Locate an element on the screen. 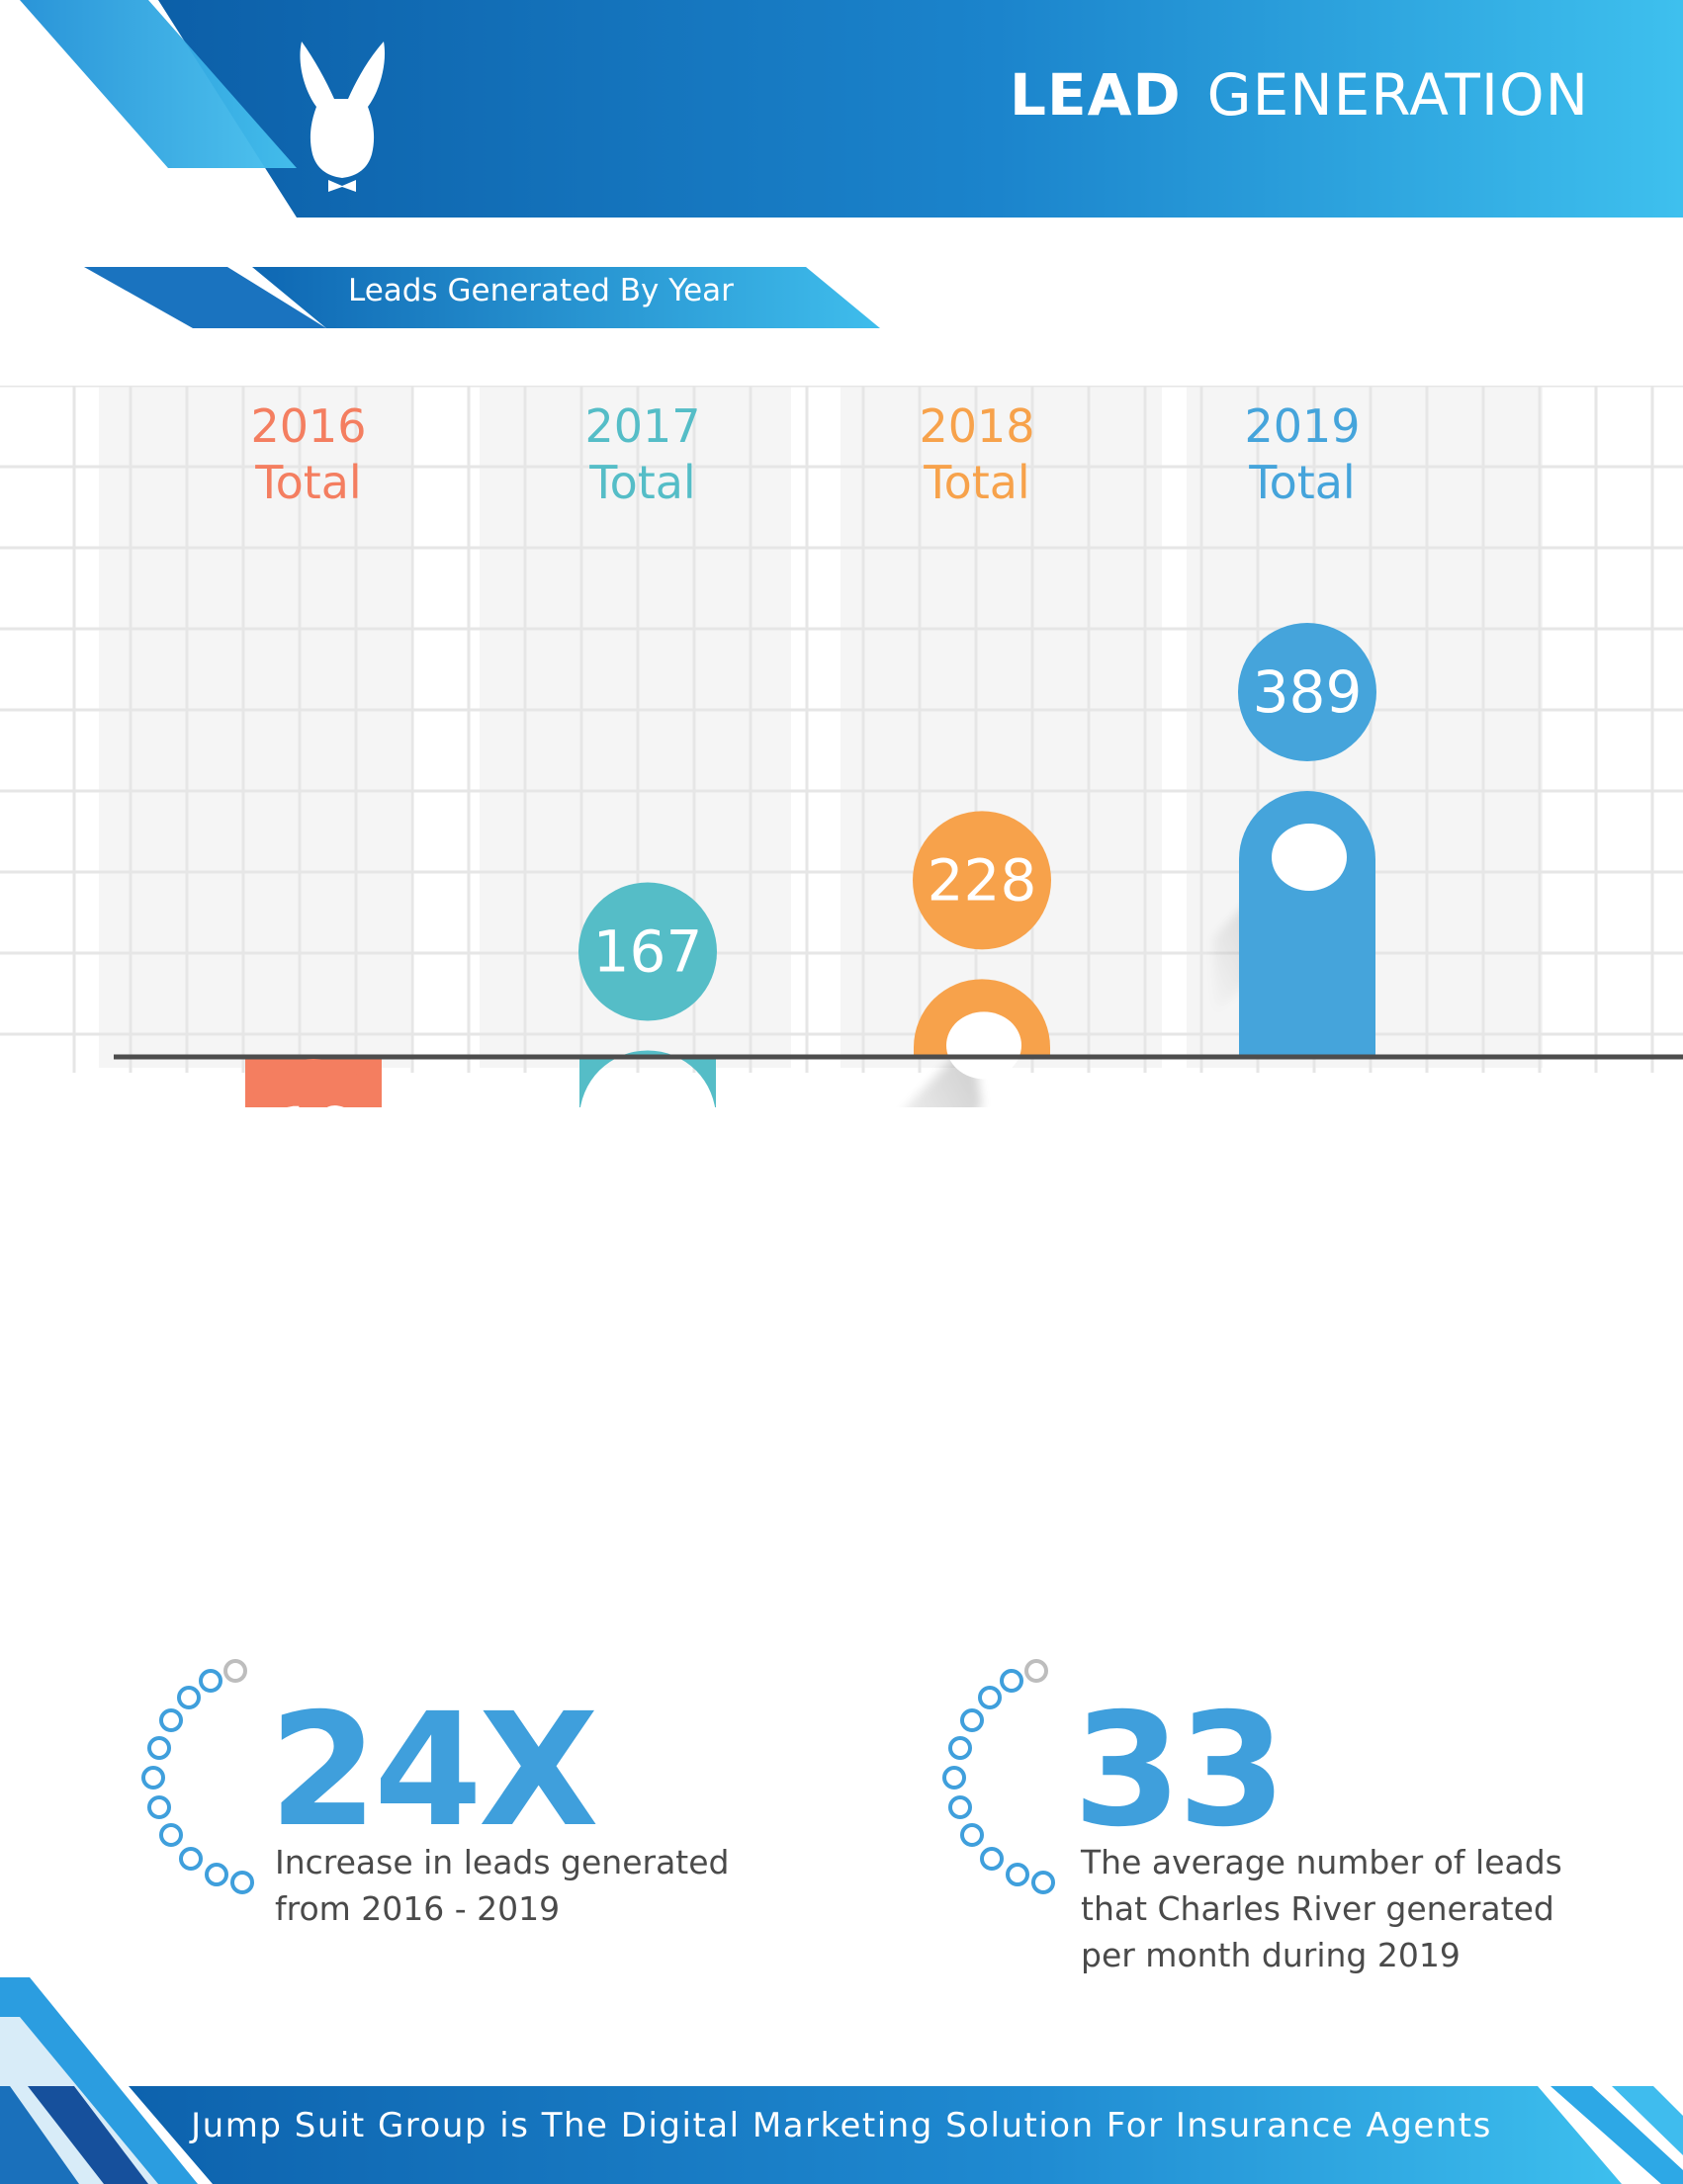  total-label-2016: Total is located at coordinates (308, 482).